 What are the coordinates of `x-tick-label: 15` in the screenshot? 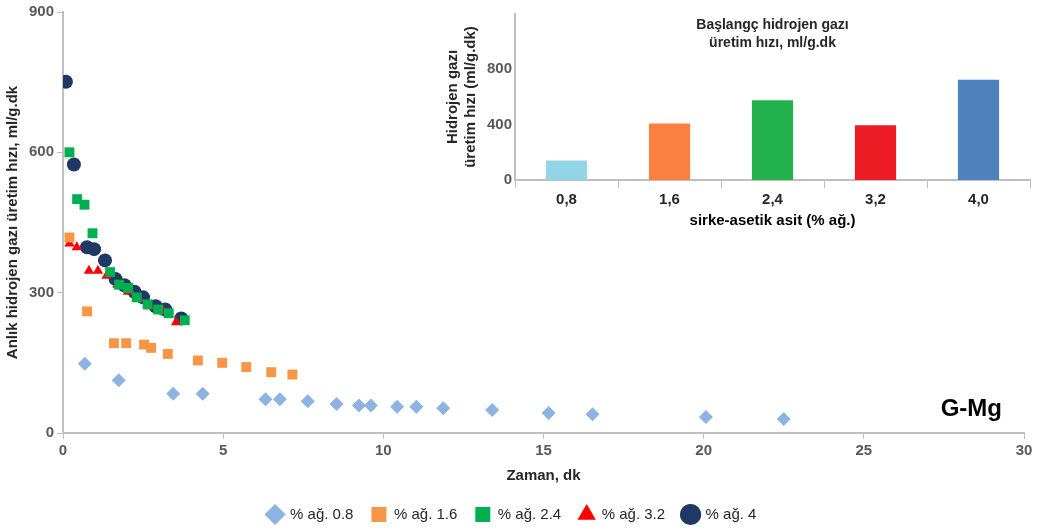 It's located at (543, 450).